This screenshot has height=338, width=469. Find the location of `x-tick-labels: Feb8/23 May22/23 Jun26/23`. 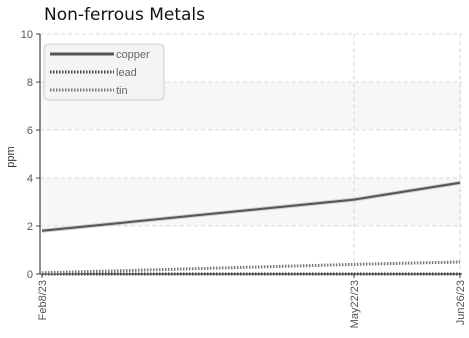

x-tick-labels: Feb8/23 May22/23 Jun26/23 is located at coordinates (252, 304).